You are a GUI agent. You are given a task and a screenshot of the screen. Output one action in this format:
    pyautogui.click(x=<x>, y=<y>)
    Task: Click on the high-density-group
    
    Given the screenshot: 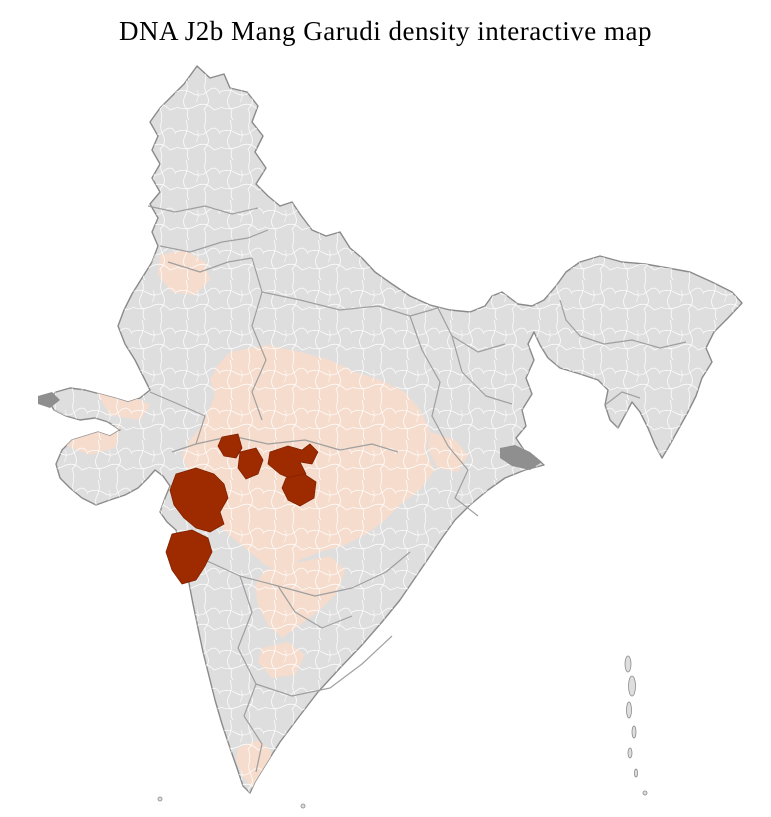 What is the action you would take?
    pyautogui.click(x=242, y=509)
    